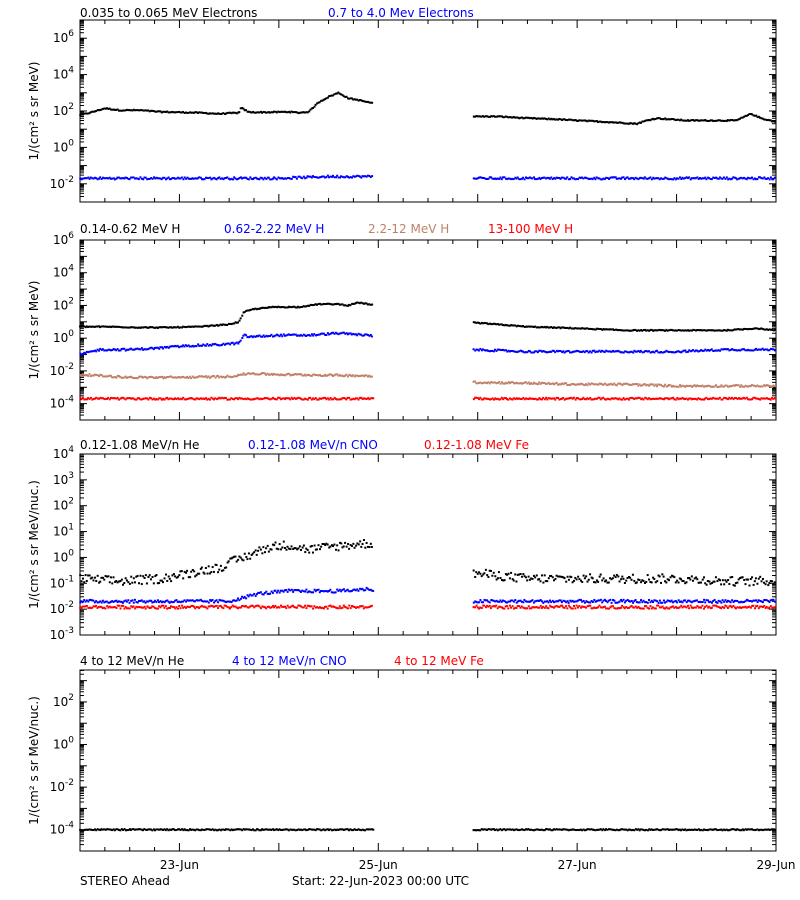 The height and width of the screenshot is (900, 800). What do you see at coordinates (63, 744) in the screenshot?
I see `y-tick-label: 10⁰` at bounding box center [63, 744].